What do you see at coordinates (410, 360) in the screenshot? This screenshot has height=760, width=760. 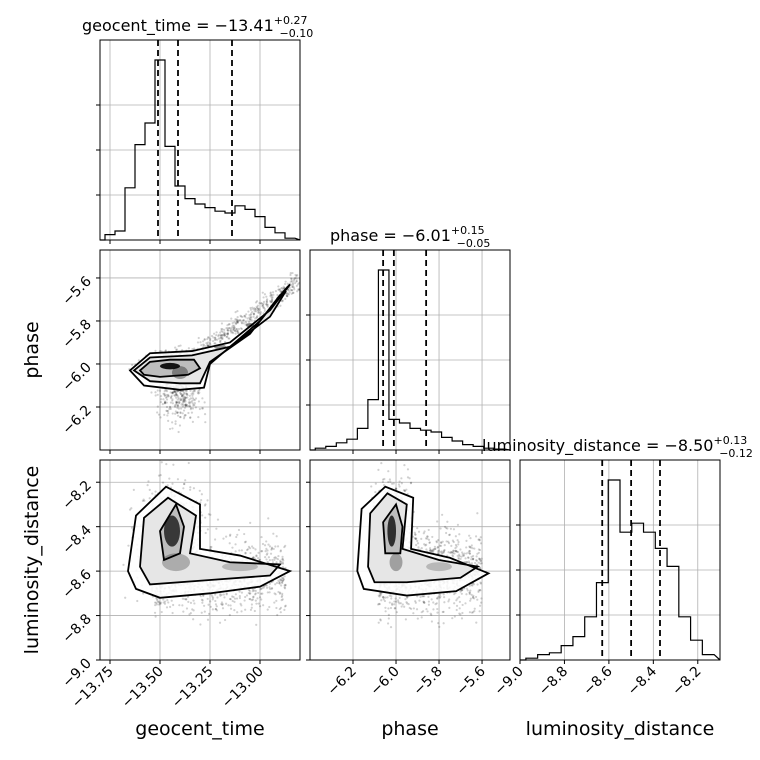 I see `histogram-phase` at bounding box center [410, 360].